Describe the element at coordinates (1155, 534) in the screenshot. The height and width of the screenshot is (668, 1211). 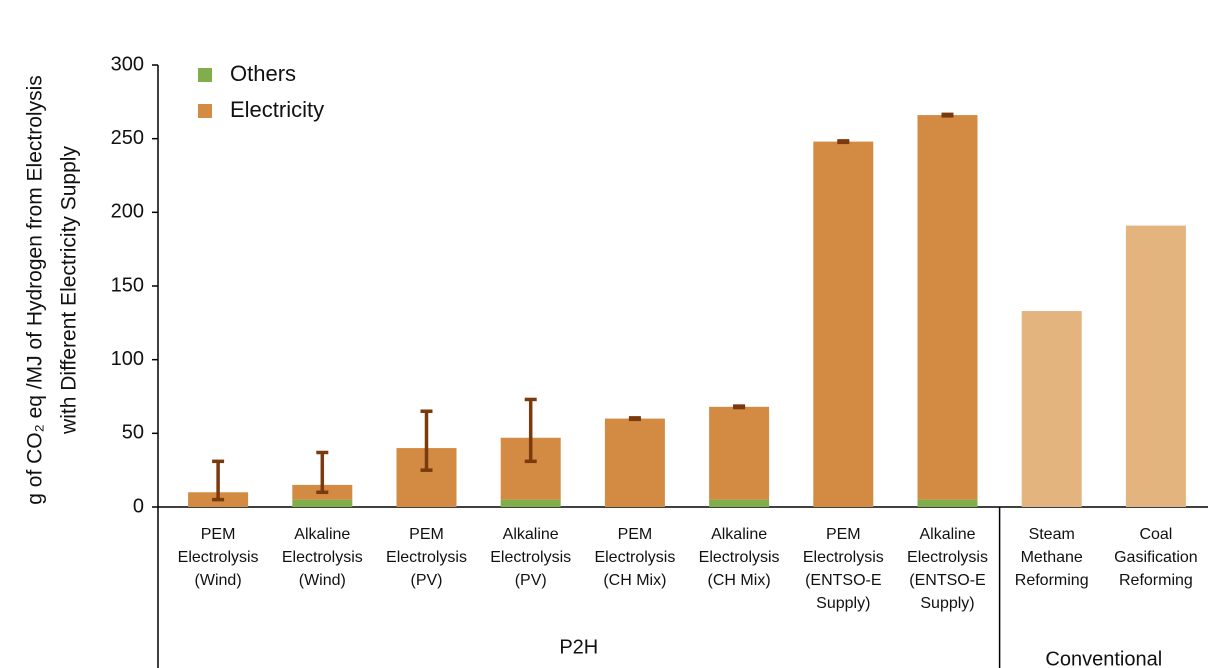
I see `x-tick-label: Coal` at that location.